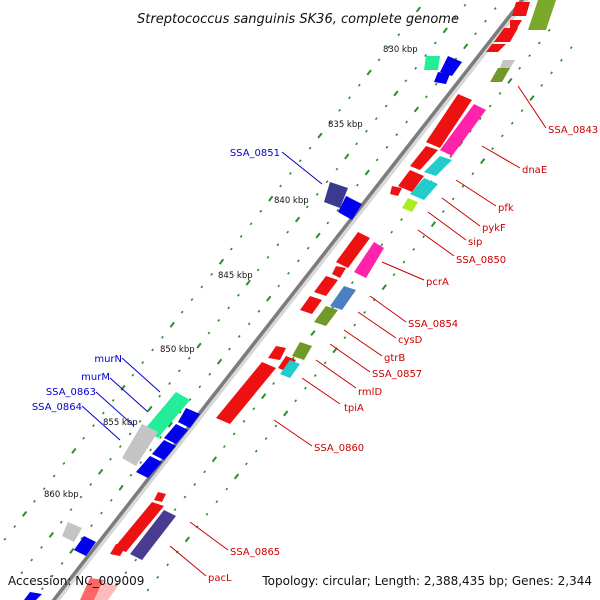  I want to click on gene-label-rmlD: rmlD, so click(370, 392).